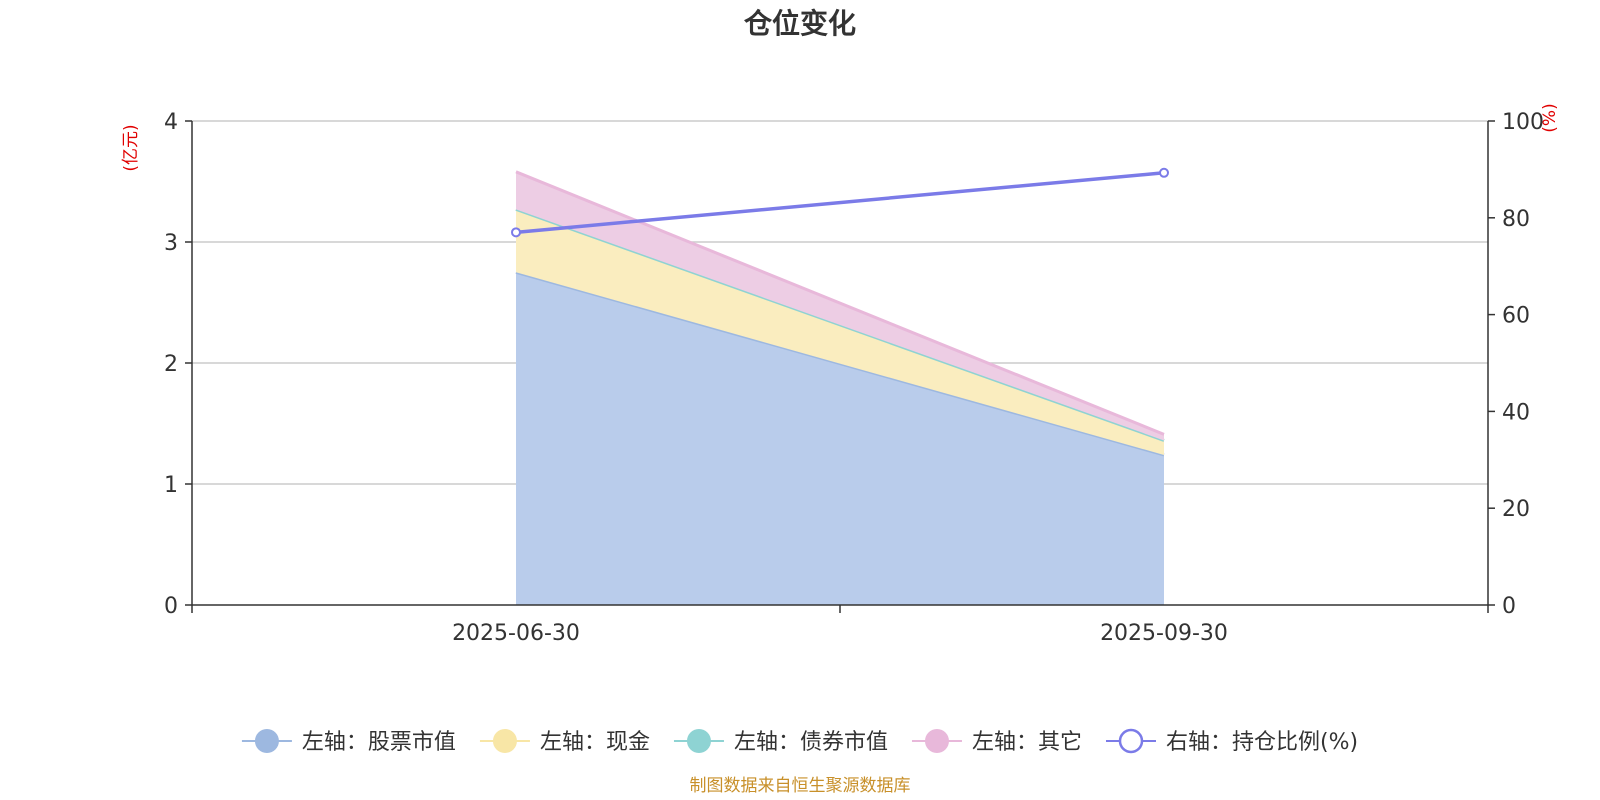  Describe the element at coordinates (1262, 742) in the screenshot. I see `legend-label: 右轴：持仓比例(%)` at that location.